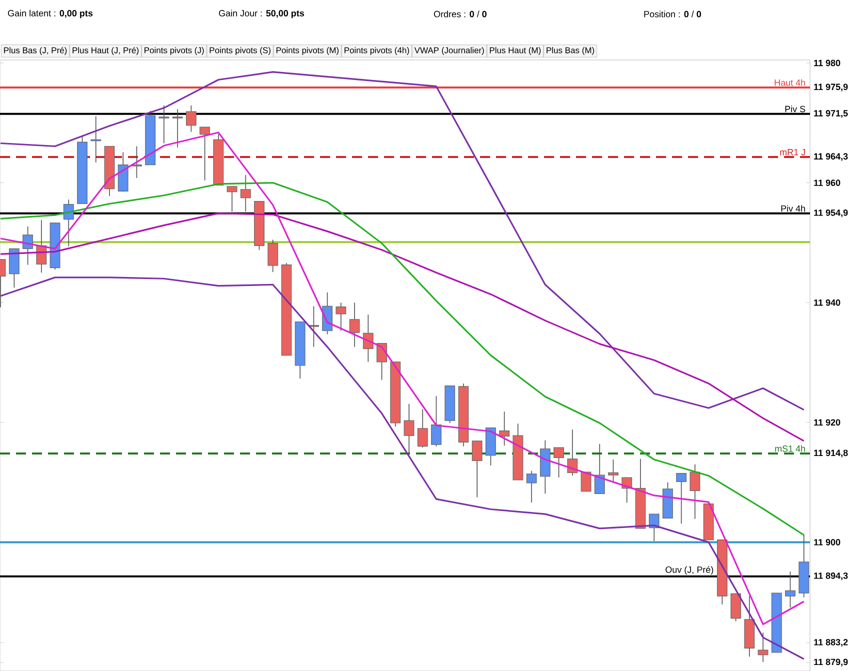  I want to click on text: Plus Haut (J, Pré), so click(105, 50).